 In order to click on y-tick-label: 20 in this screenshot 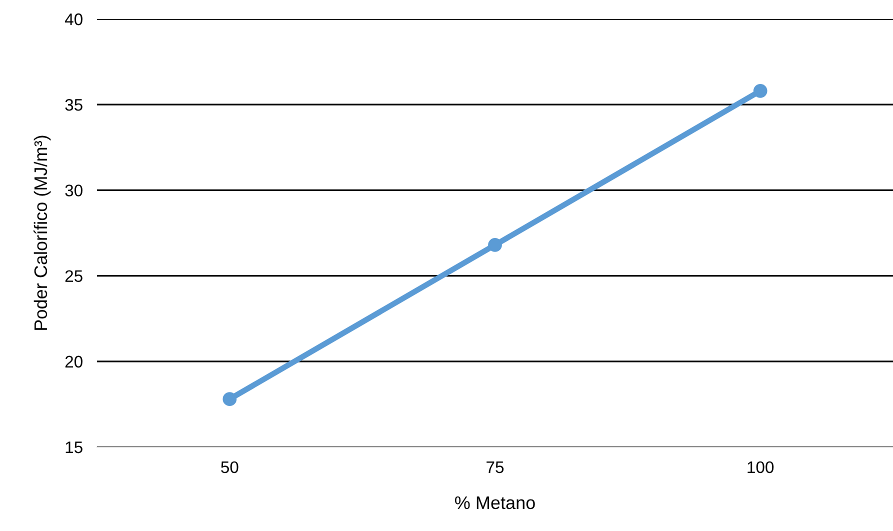, I will do `click(73, 362)`.